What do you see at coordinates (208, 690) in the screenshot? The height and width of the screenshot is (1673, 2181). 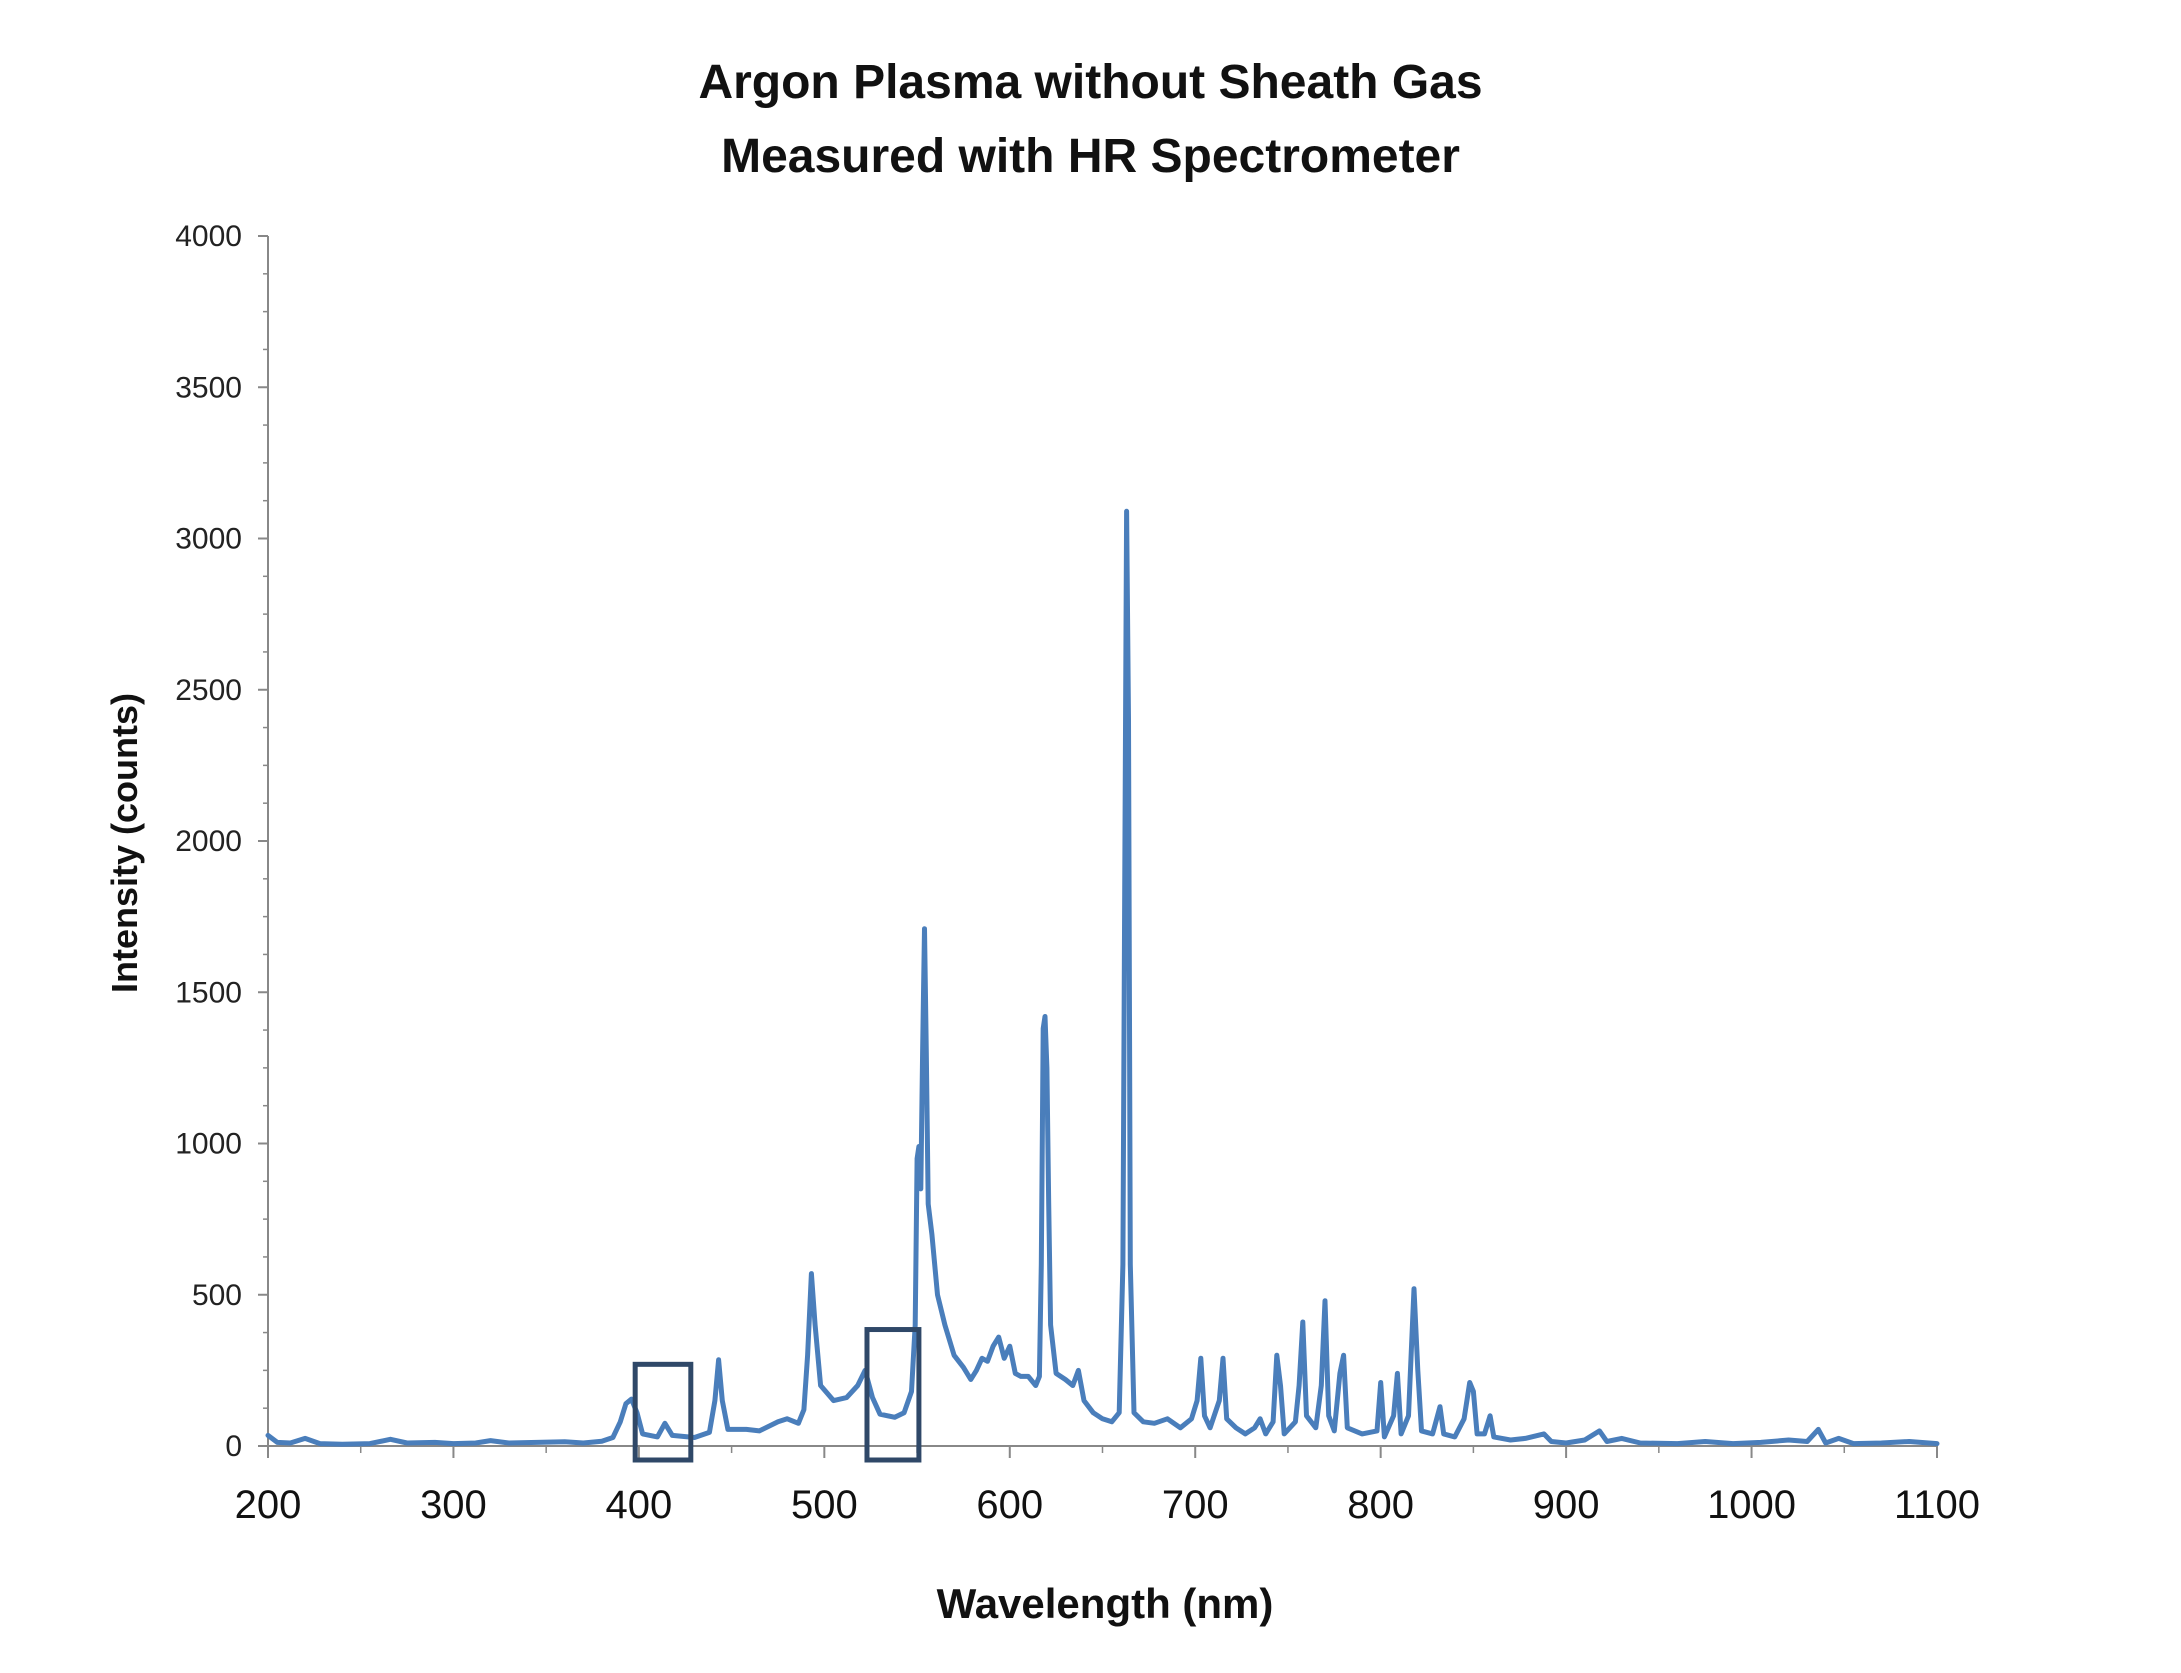 I see `y-tick-label: 2500` at bounding box center [208, 690].